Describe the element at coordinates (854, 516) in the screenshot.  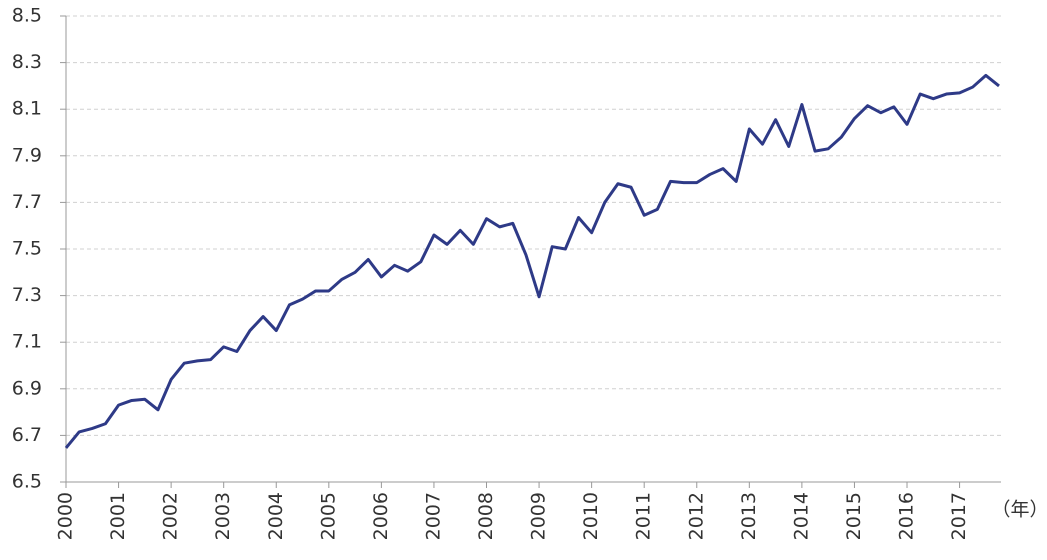
I see `x-tick-label: 2015` at that location.